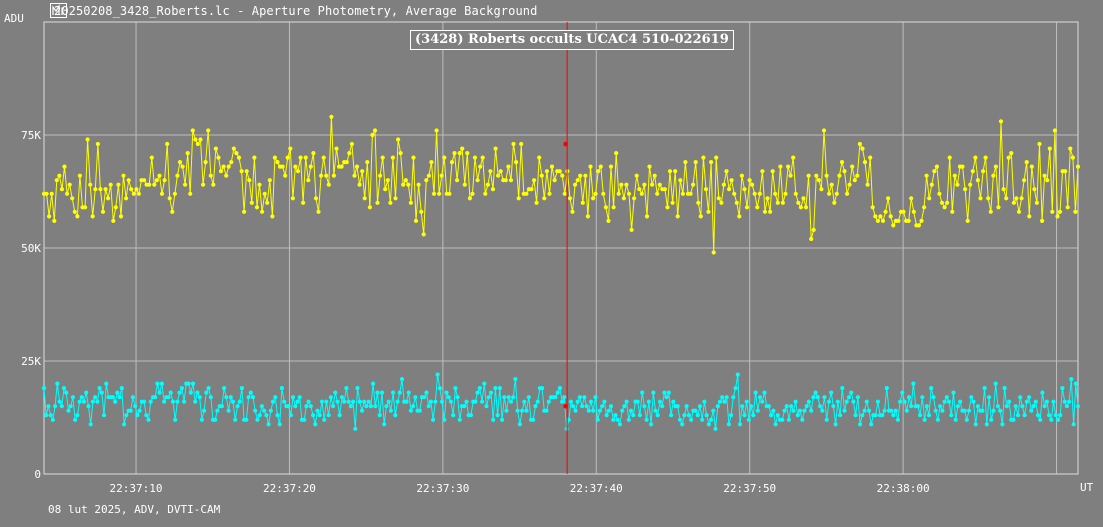 The width and height of the screenshot is (1103, 527). What do you see at coordinates (31, 135) in the screenshot?
I see `y-tick-label: 75K` at bounding box center [31, 135].